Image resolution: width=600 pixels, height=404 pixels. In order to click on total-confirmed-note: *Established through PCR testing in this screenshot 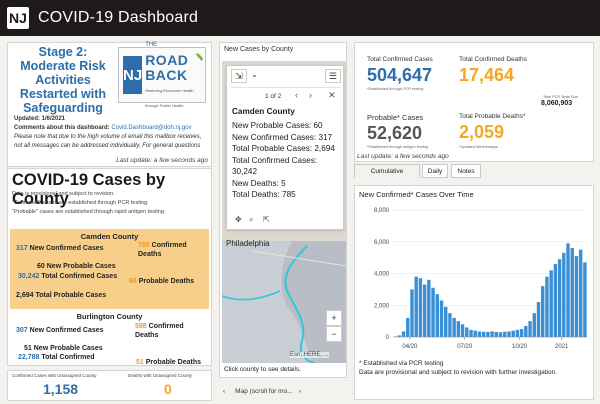, I will do `click(395, 89)`.